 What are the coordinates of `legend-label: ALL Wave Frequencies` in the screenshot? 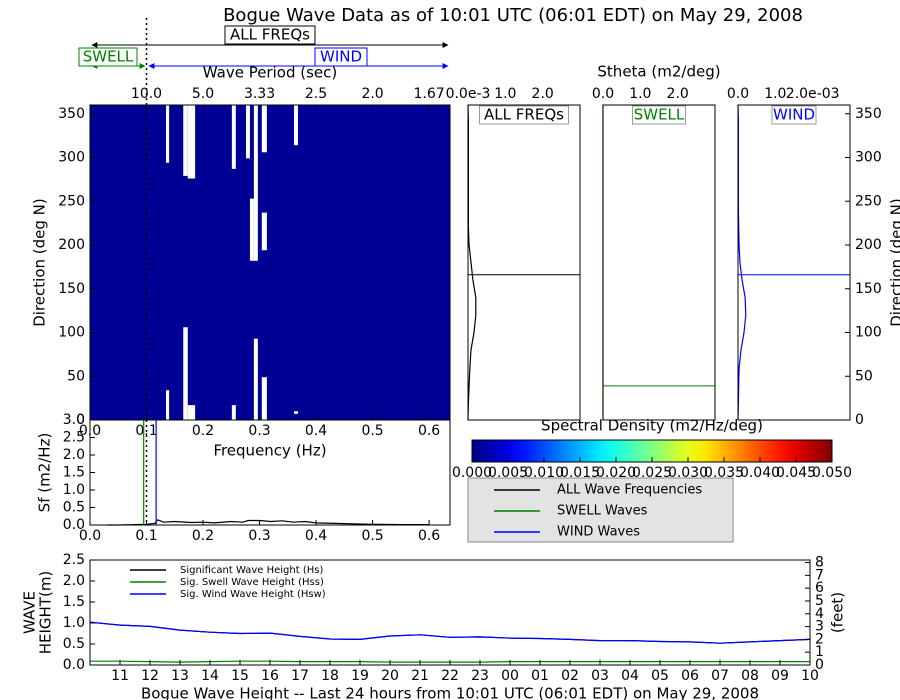 It's located at (629, 490).